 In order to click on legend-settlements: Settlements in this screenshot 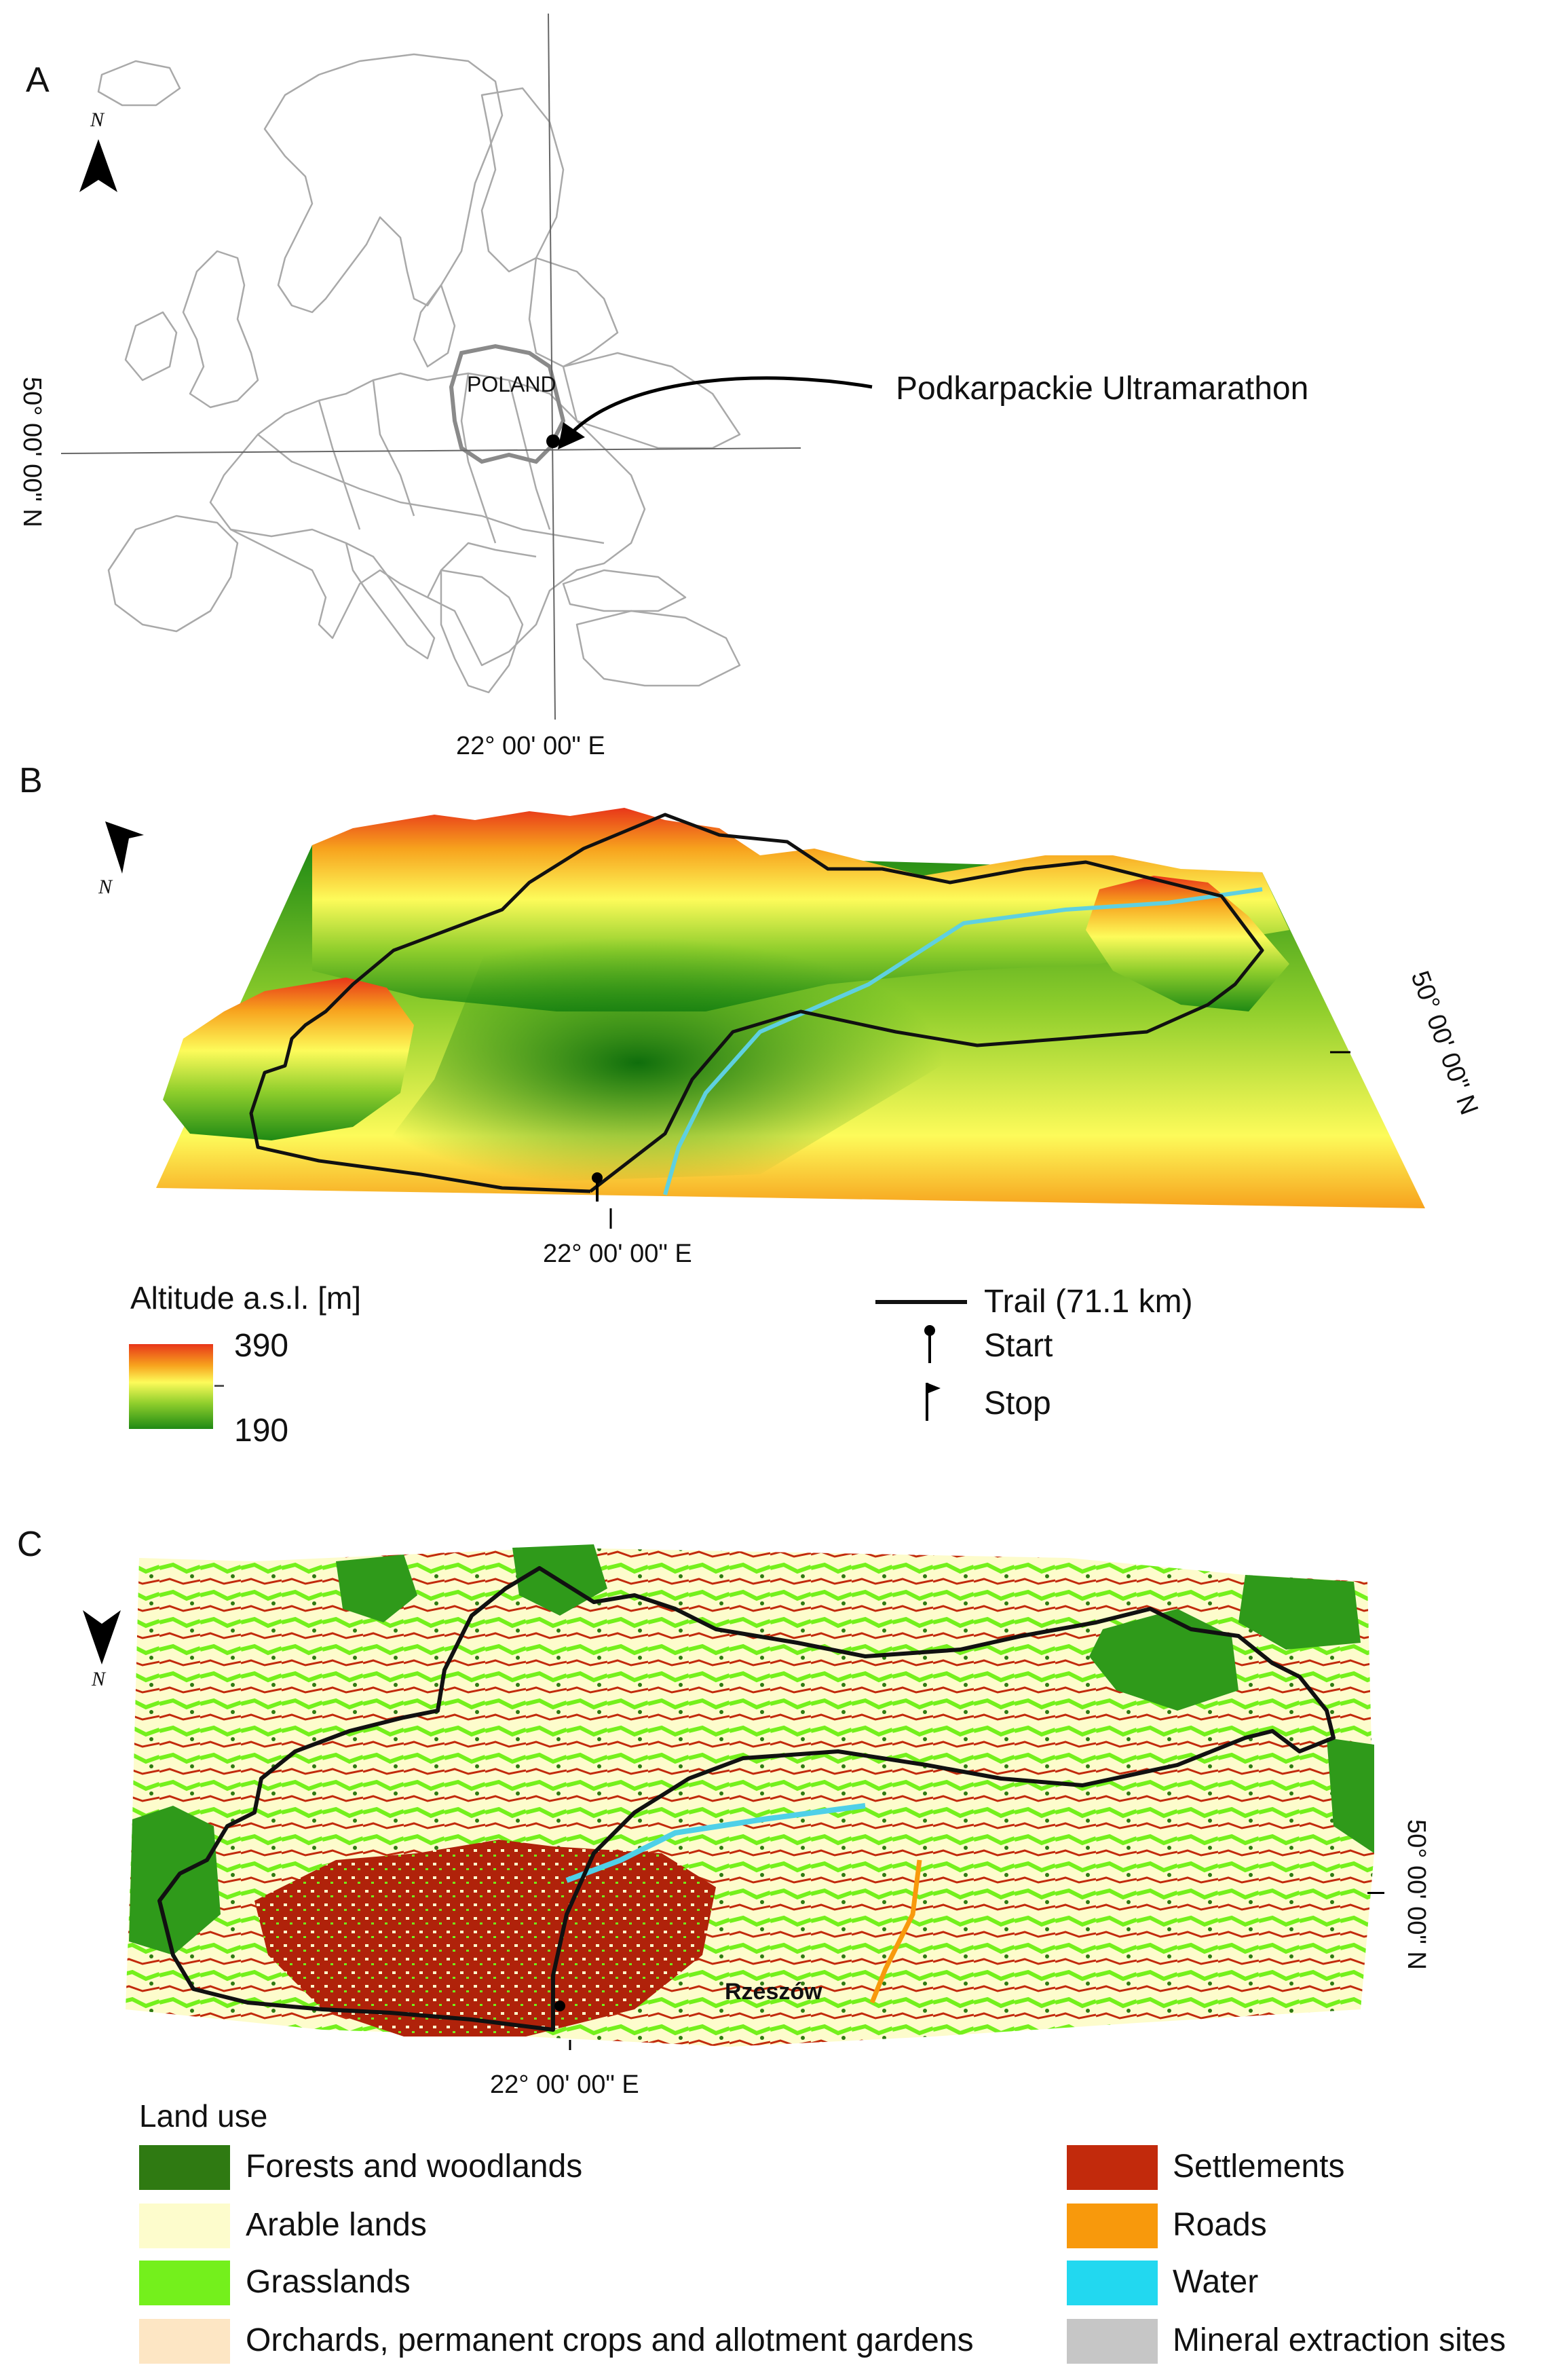, I will do `click(1259, 2166)`.